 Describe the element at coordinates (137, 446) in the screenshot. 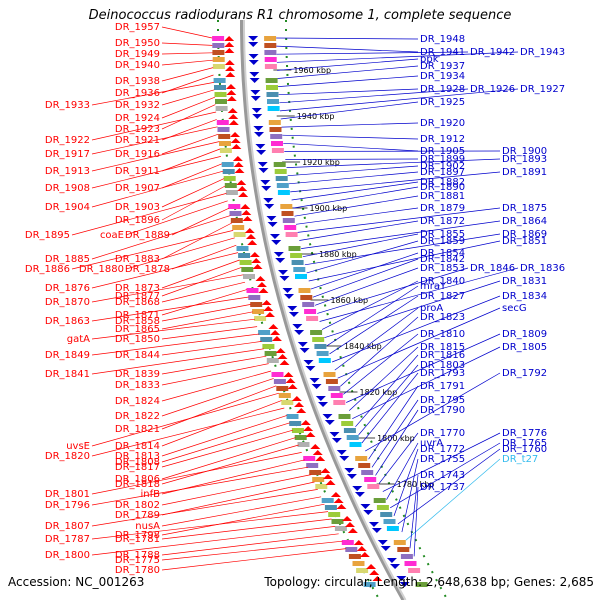

I see `left-gene-label: DR_1814` at that location.